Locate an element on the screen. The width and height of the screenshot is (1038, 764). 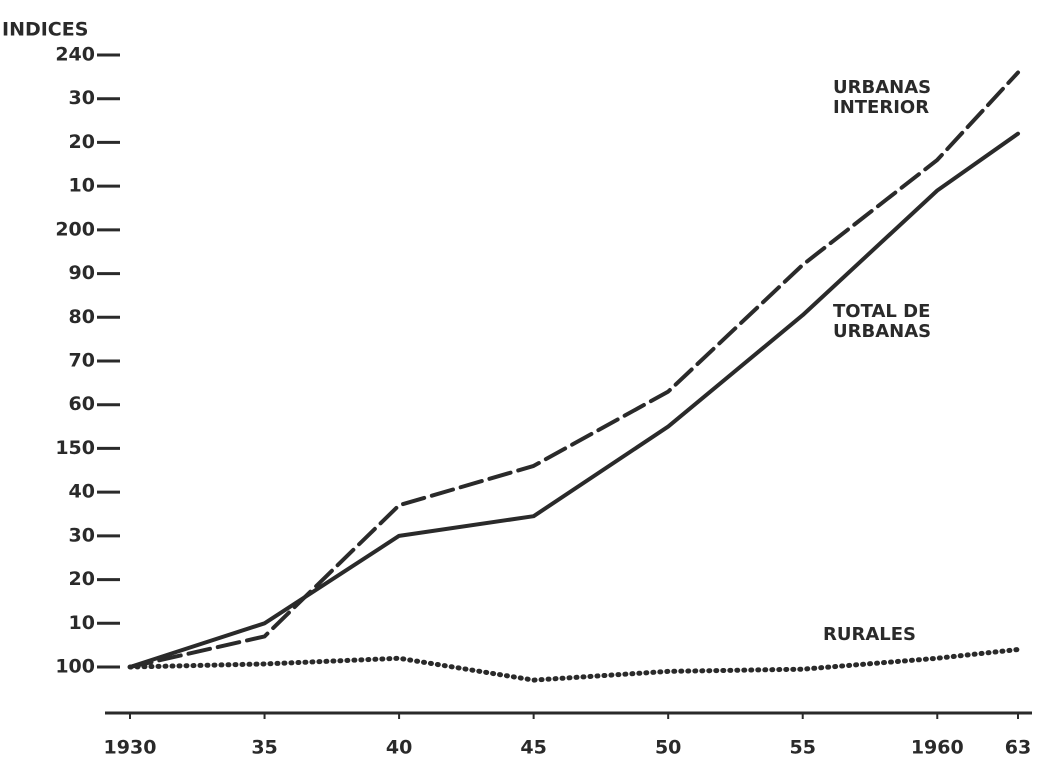
x-tick-label: 1930 is located at coordinates (130, 748).